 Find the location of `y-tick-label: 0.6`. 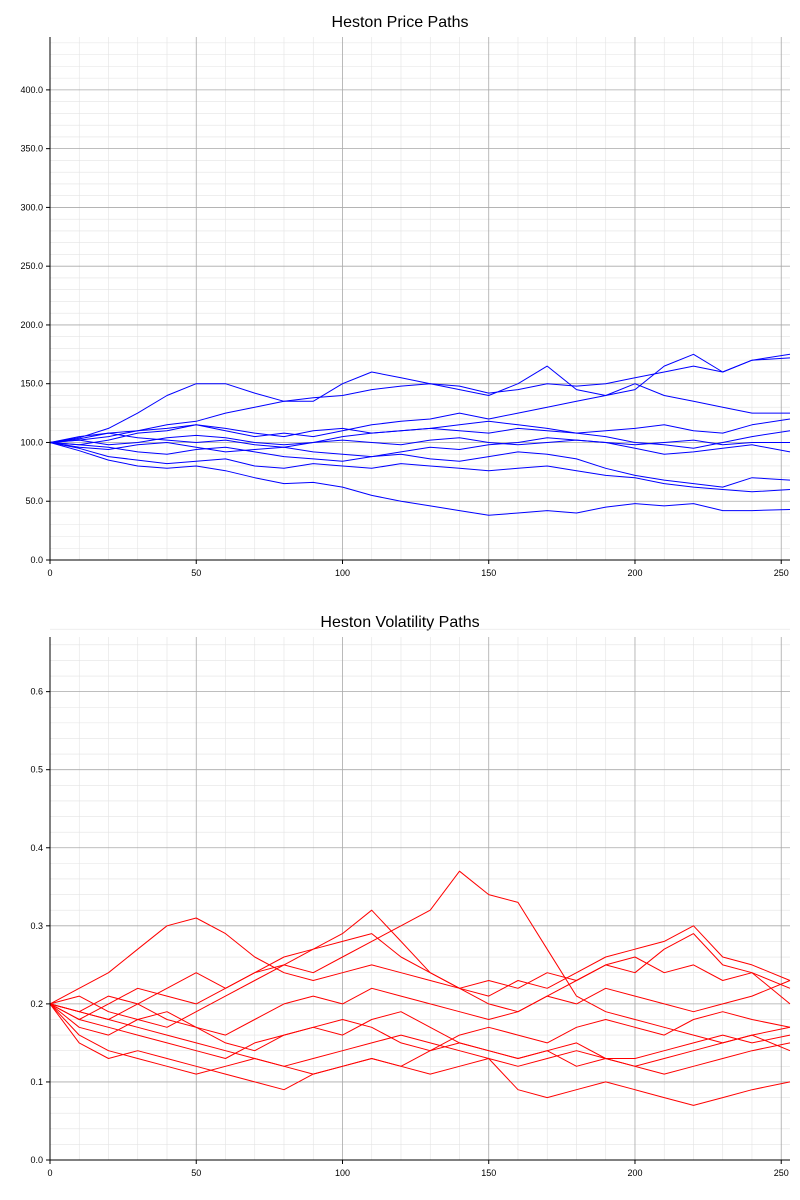

y-tick-label: 0.6 is located at coordinates (36, 692).